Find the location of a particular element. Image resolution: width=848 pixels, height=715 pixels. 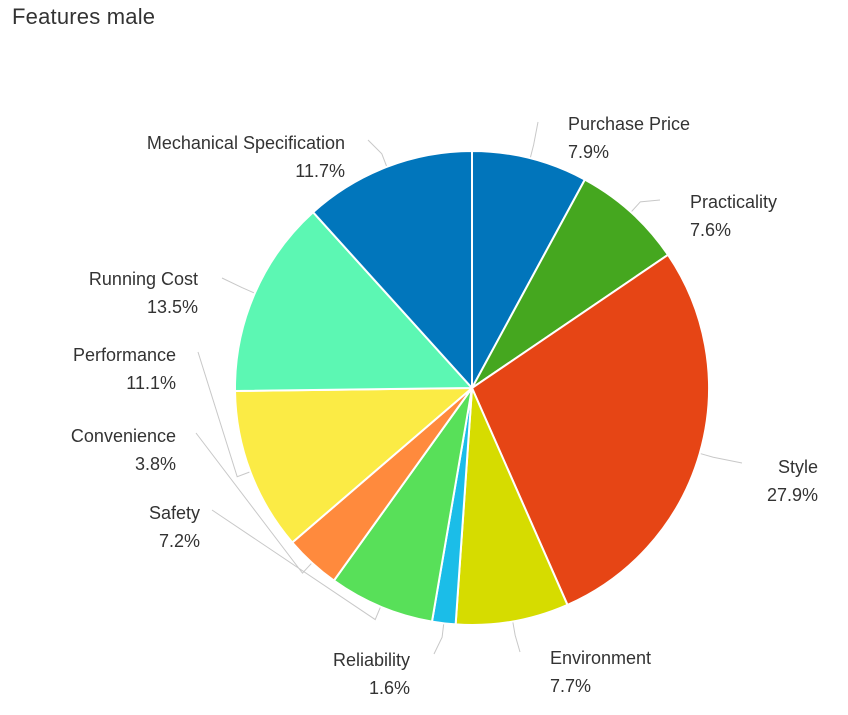

slice-running-cost is located at coordinates (353, 301).